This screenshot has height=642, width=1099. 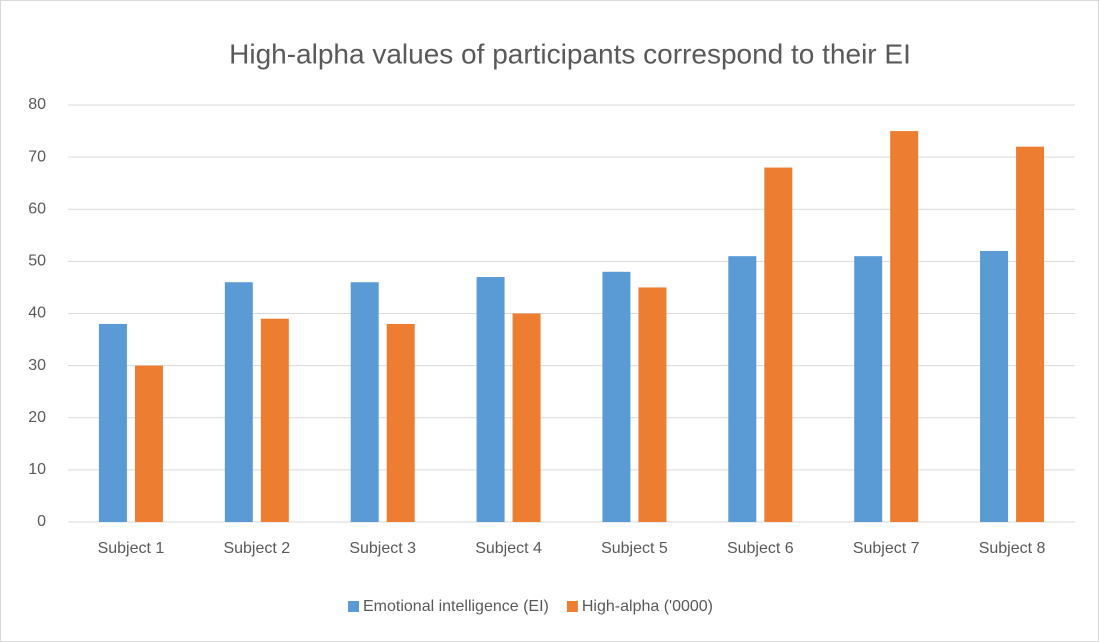 What do you see at coordinates (647, 606) in the screenshot?
I see `legend-label: High-alpha ('0000)` at bounding box center [647, 606].